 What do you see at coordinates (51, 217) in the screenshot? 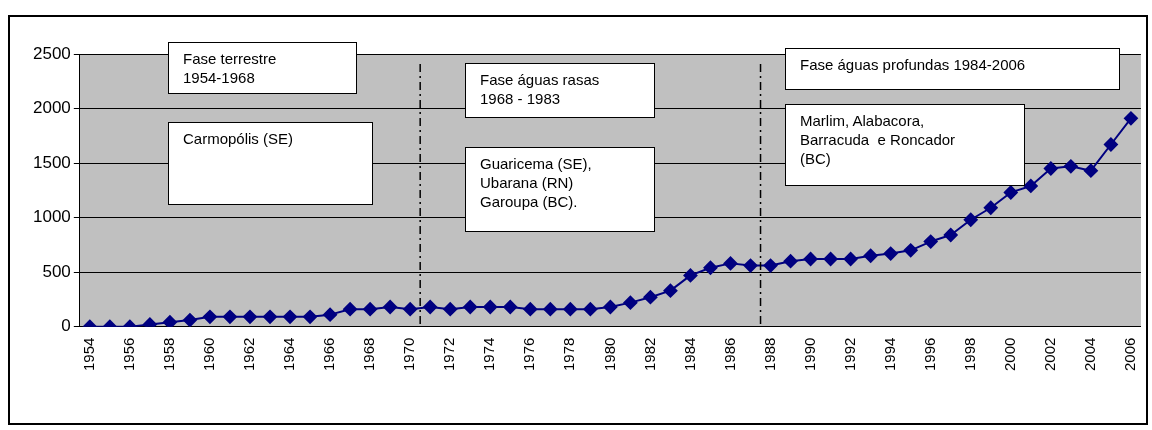
I see `y-tick-label: 1000` at bounding box center [51, 217].